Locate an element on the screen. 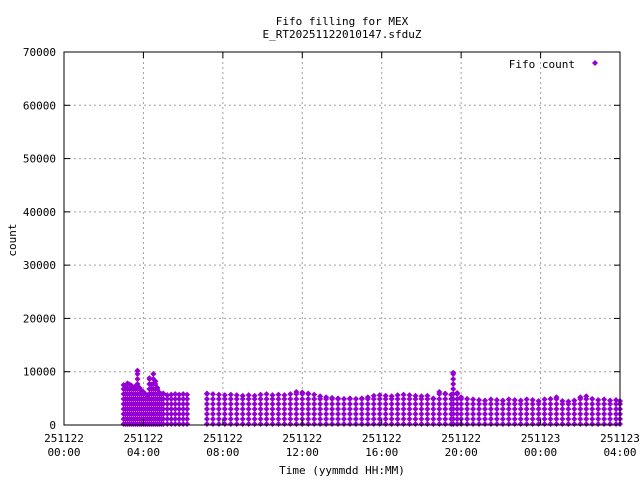 This screenshot has height=480, width=640. x-tick-label-time: 00:00 is located at coordinates (540, 452).